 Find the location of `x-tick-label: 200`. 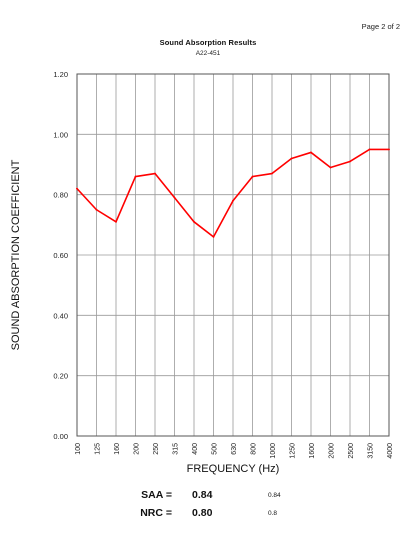

x-tick-label: 200 is located at coordinates (137, 449).